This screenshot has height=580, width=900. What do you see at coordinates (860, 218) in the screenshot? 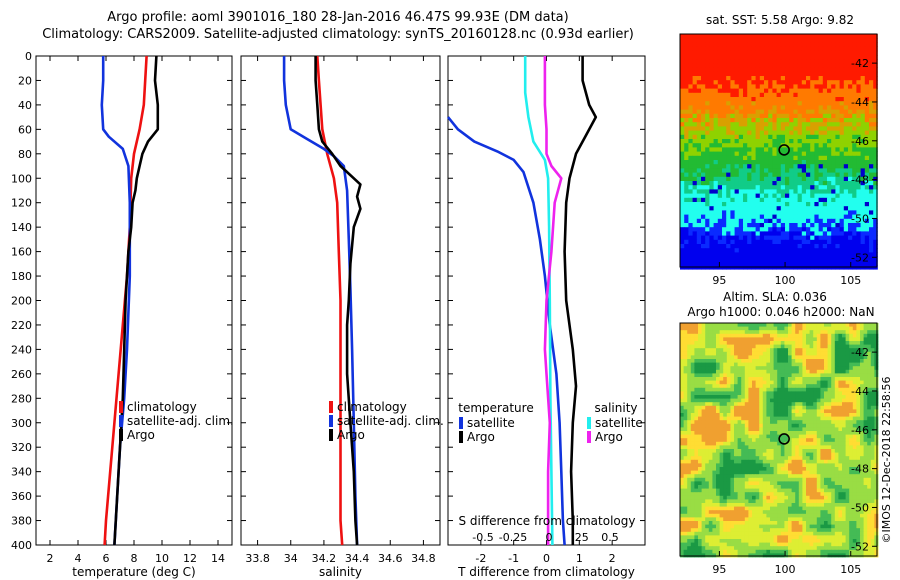
I see `map-y-tick-label: -50` at bounding box center [860, 218].